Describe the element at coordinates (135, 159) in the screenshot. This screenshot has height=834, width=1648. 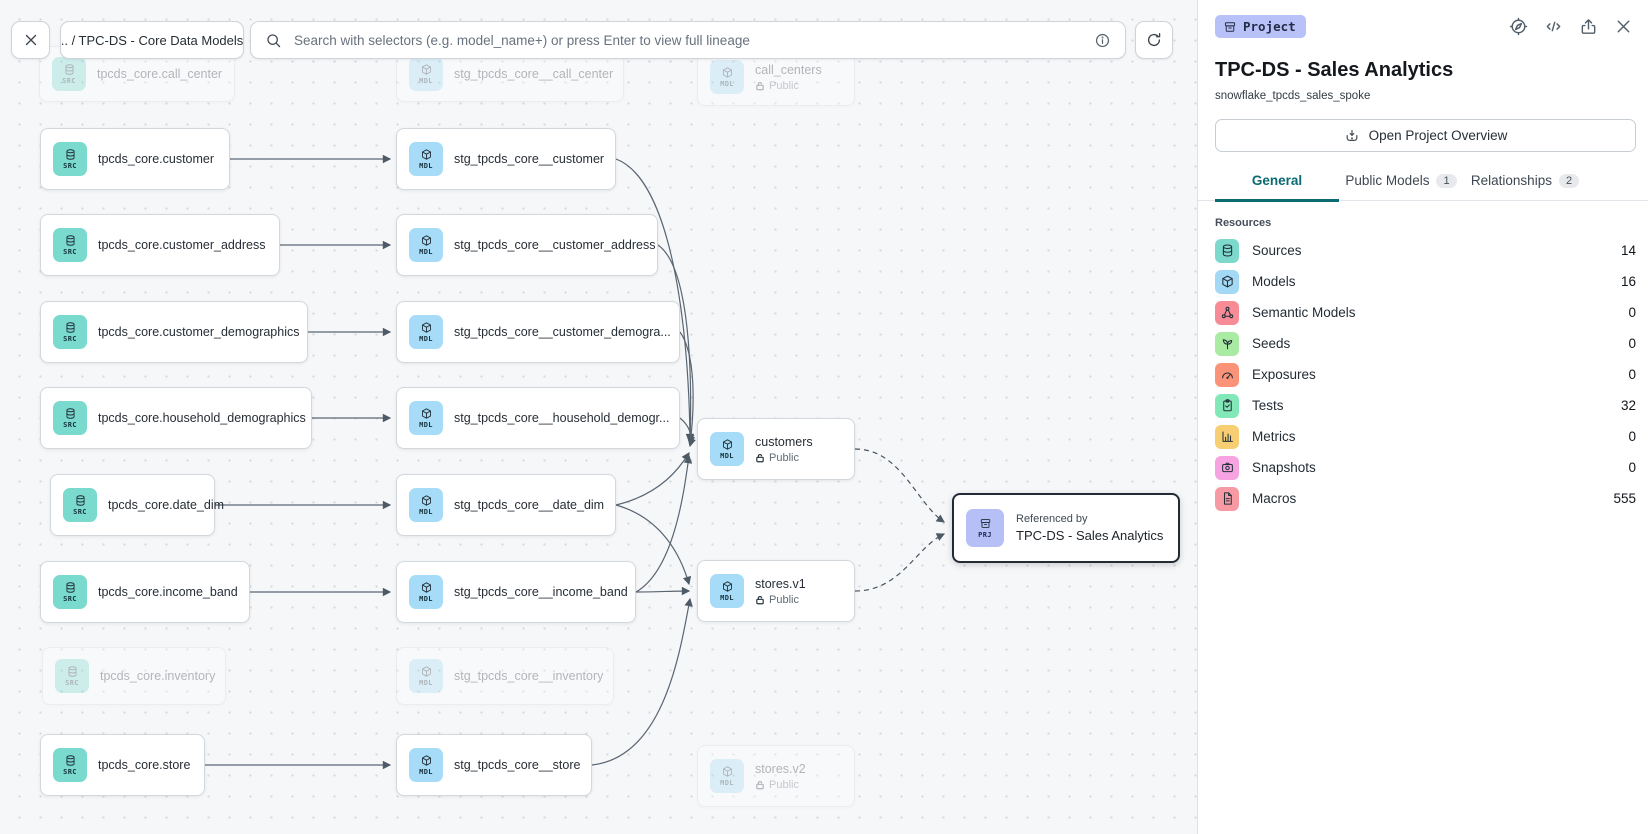
I see `graph-node-source: SRC tpcds_core.customer` at that location.